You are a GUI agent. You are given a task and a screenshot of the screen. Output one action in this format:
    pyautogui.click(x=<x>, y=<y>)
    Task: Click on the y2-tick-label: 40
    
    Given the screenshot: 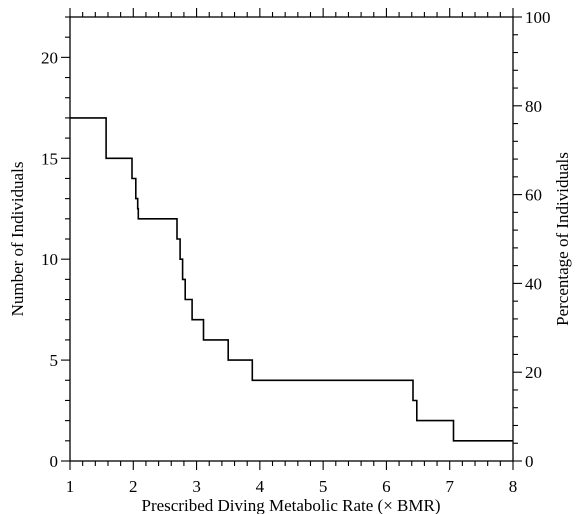 What is the action you would take?
    pyautogui.click(x=533, y=283)
    